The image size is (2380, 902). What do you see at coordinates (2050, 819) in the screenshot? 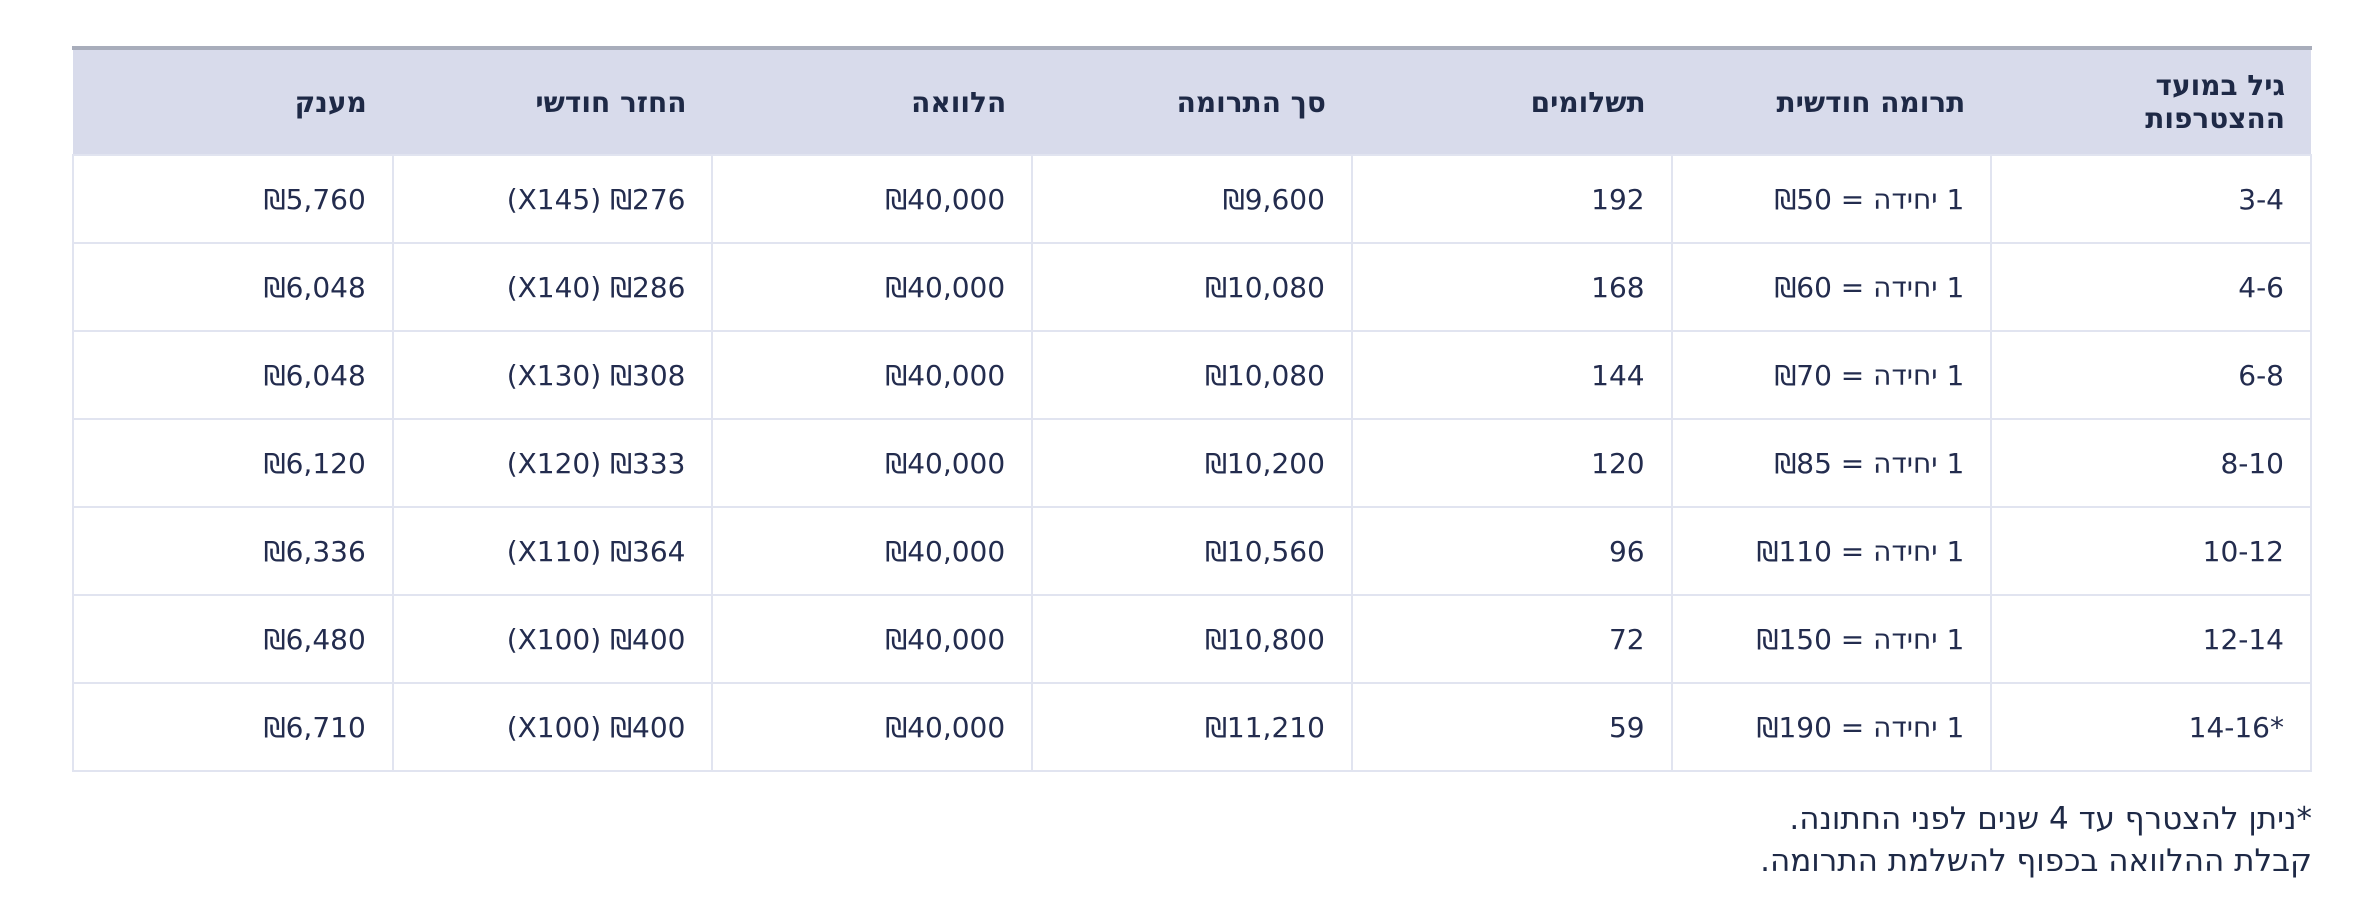
I see `footnote-line: *ניתן להצטרף עד 4 שנים לפני החתונה.` at bounding box center [2050, 819].